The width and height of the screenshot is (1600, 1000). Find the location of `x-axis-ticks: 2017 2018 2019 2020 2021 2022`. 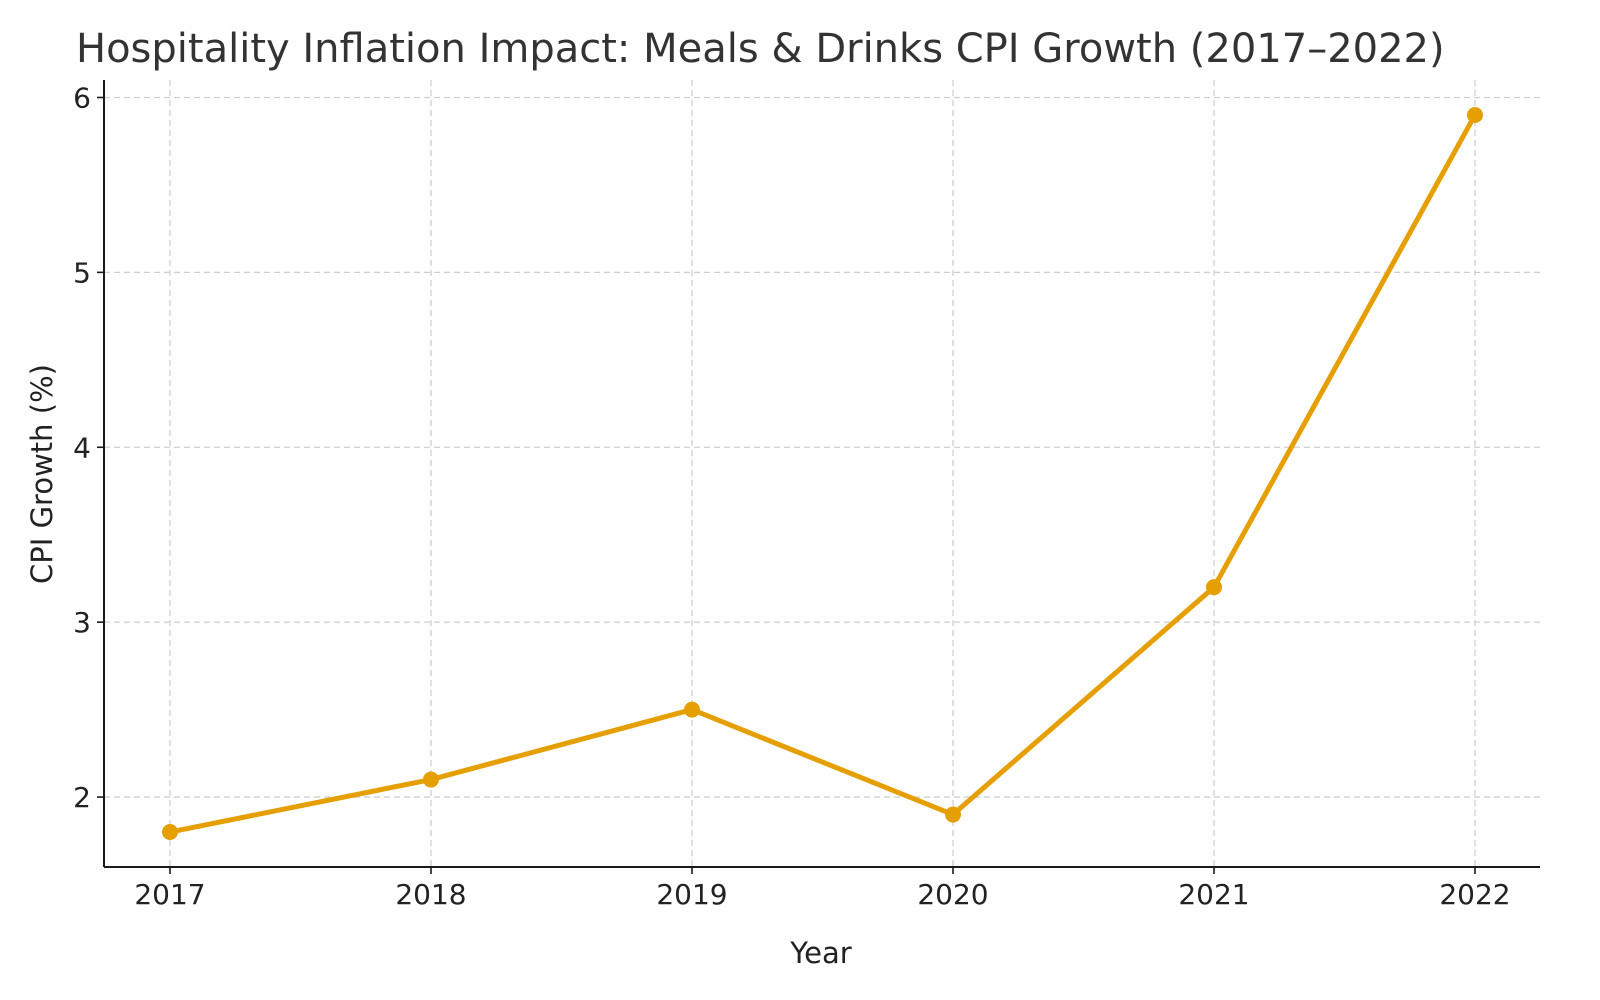

x-axis-ticks: 2017 2018 2019 2020 2021 2022 is located at coordinates (822, 889).